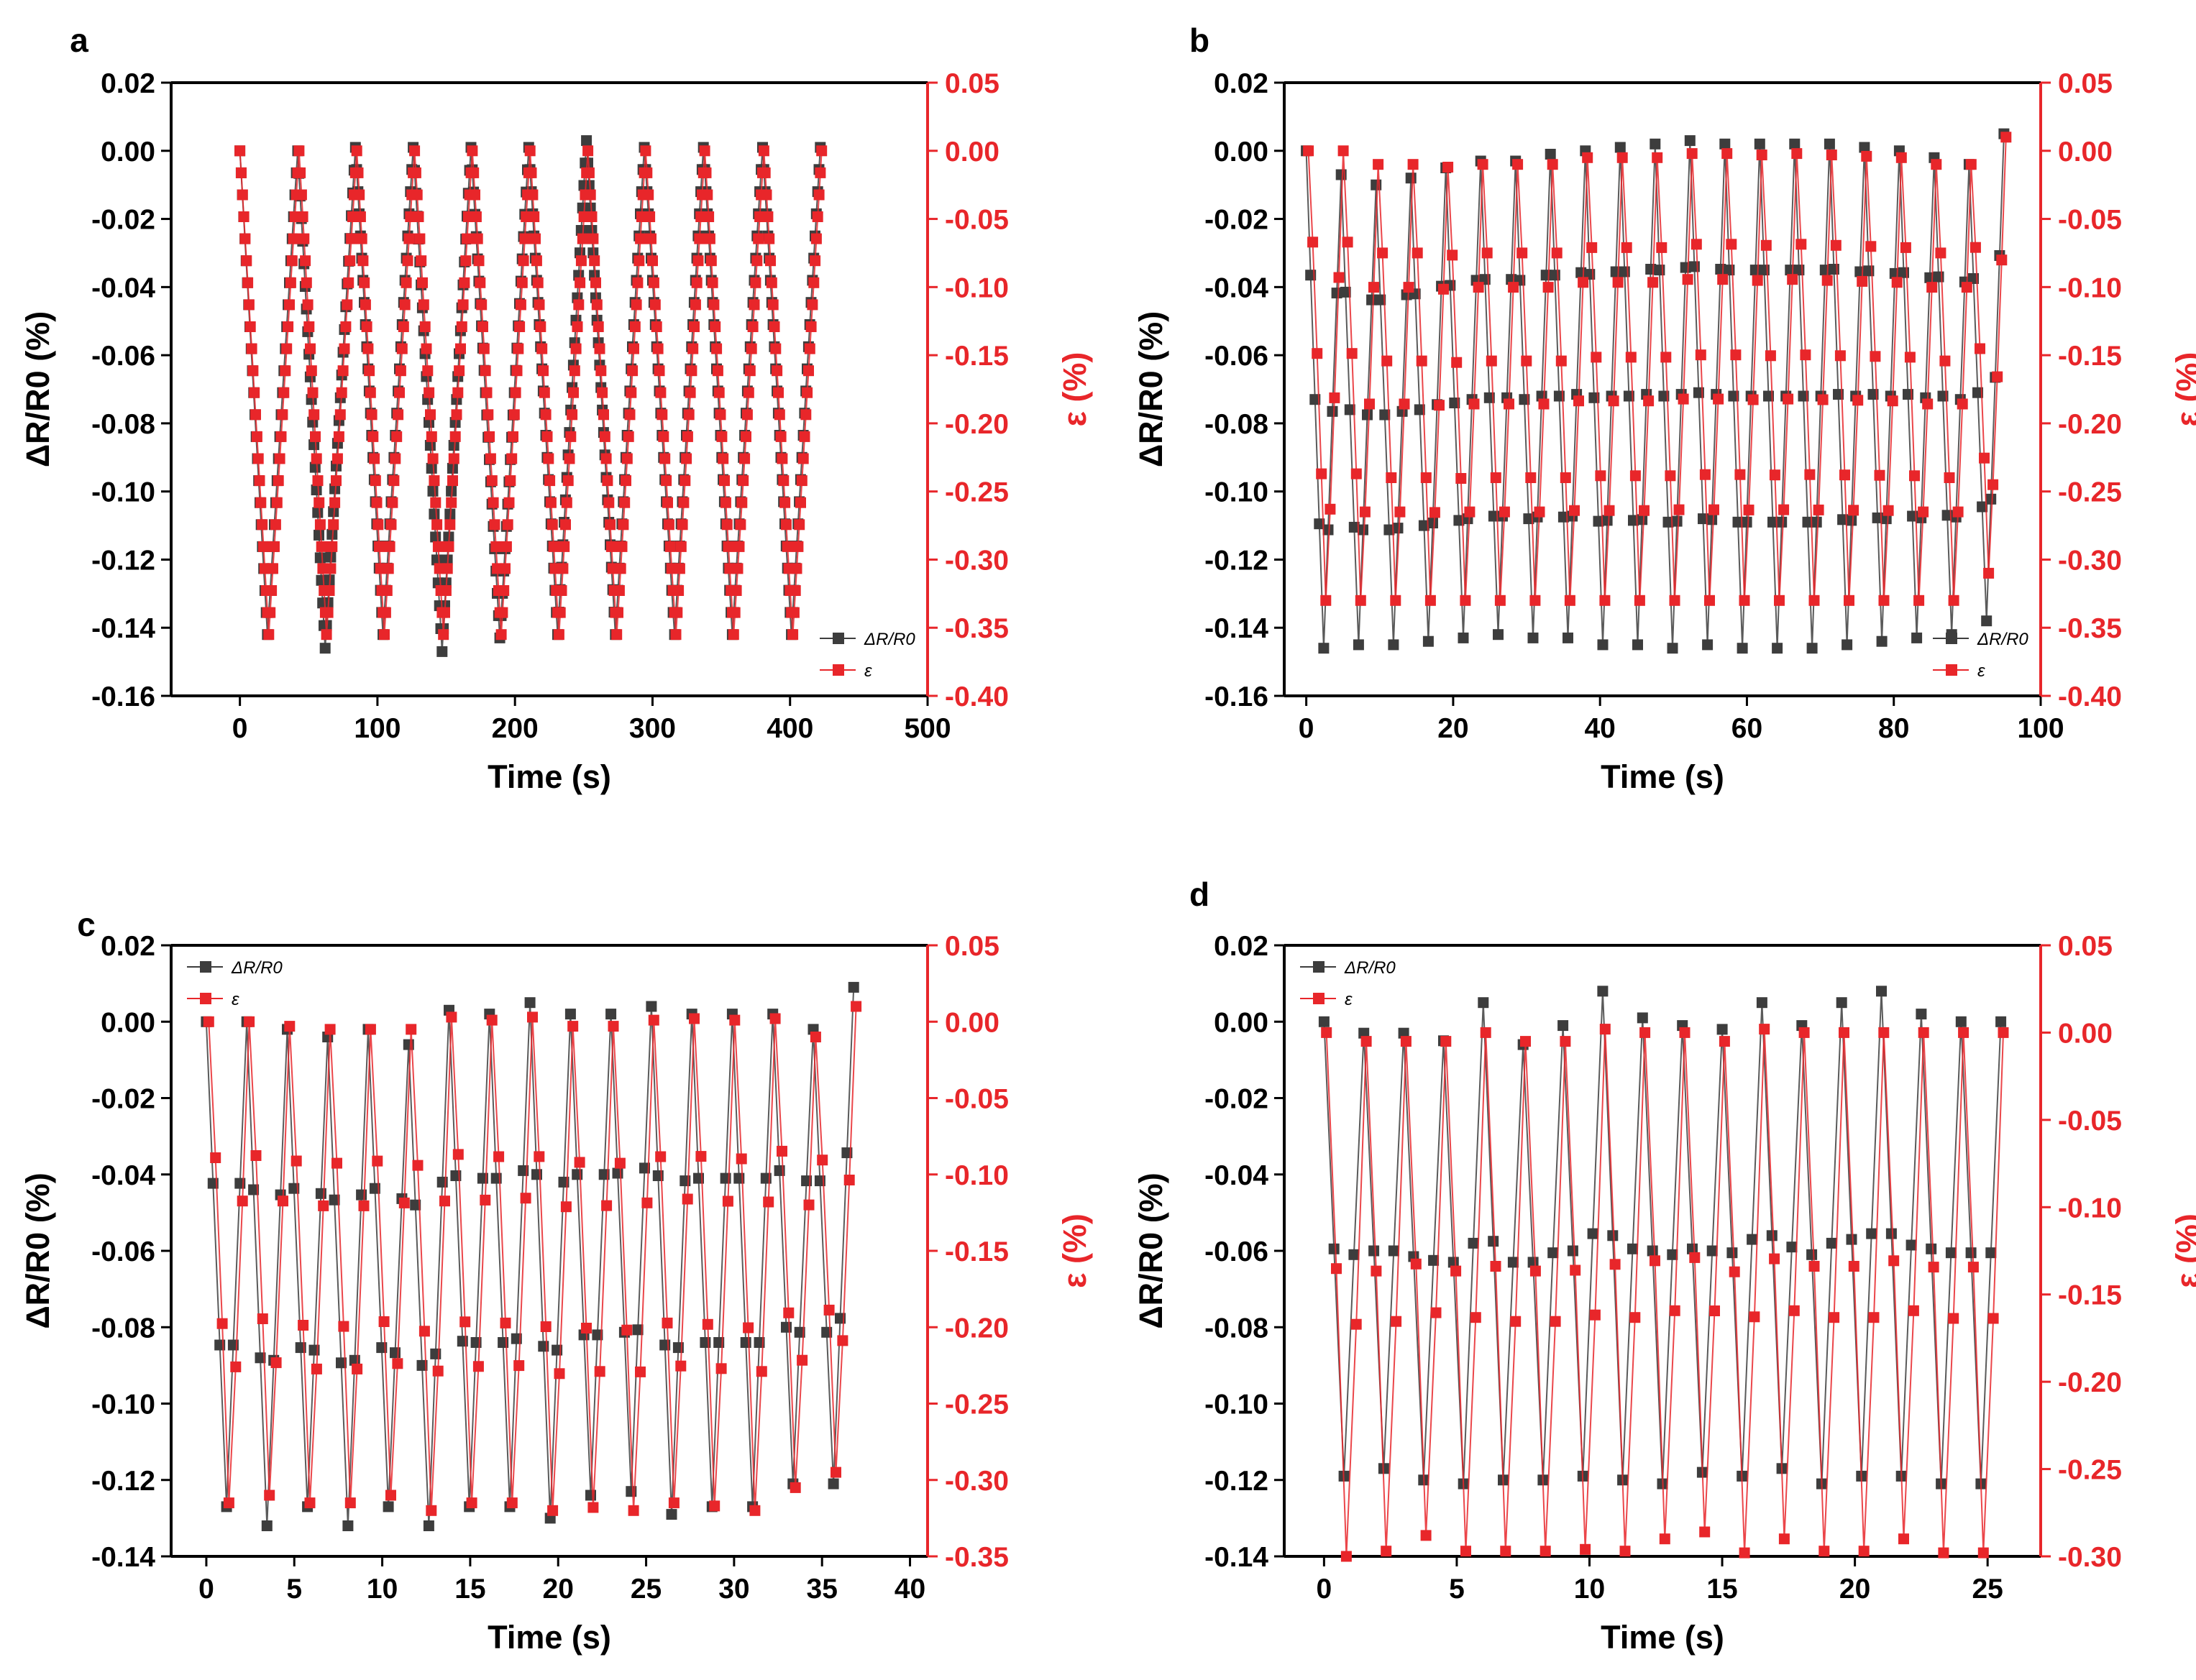  What do you see at coordinates (378, 728) in the screenshot?
I see `x-tick-label: 100` at bounding box center [378, 728].